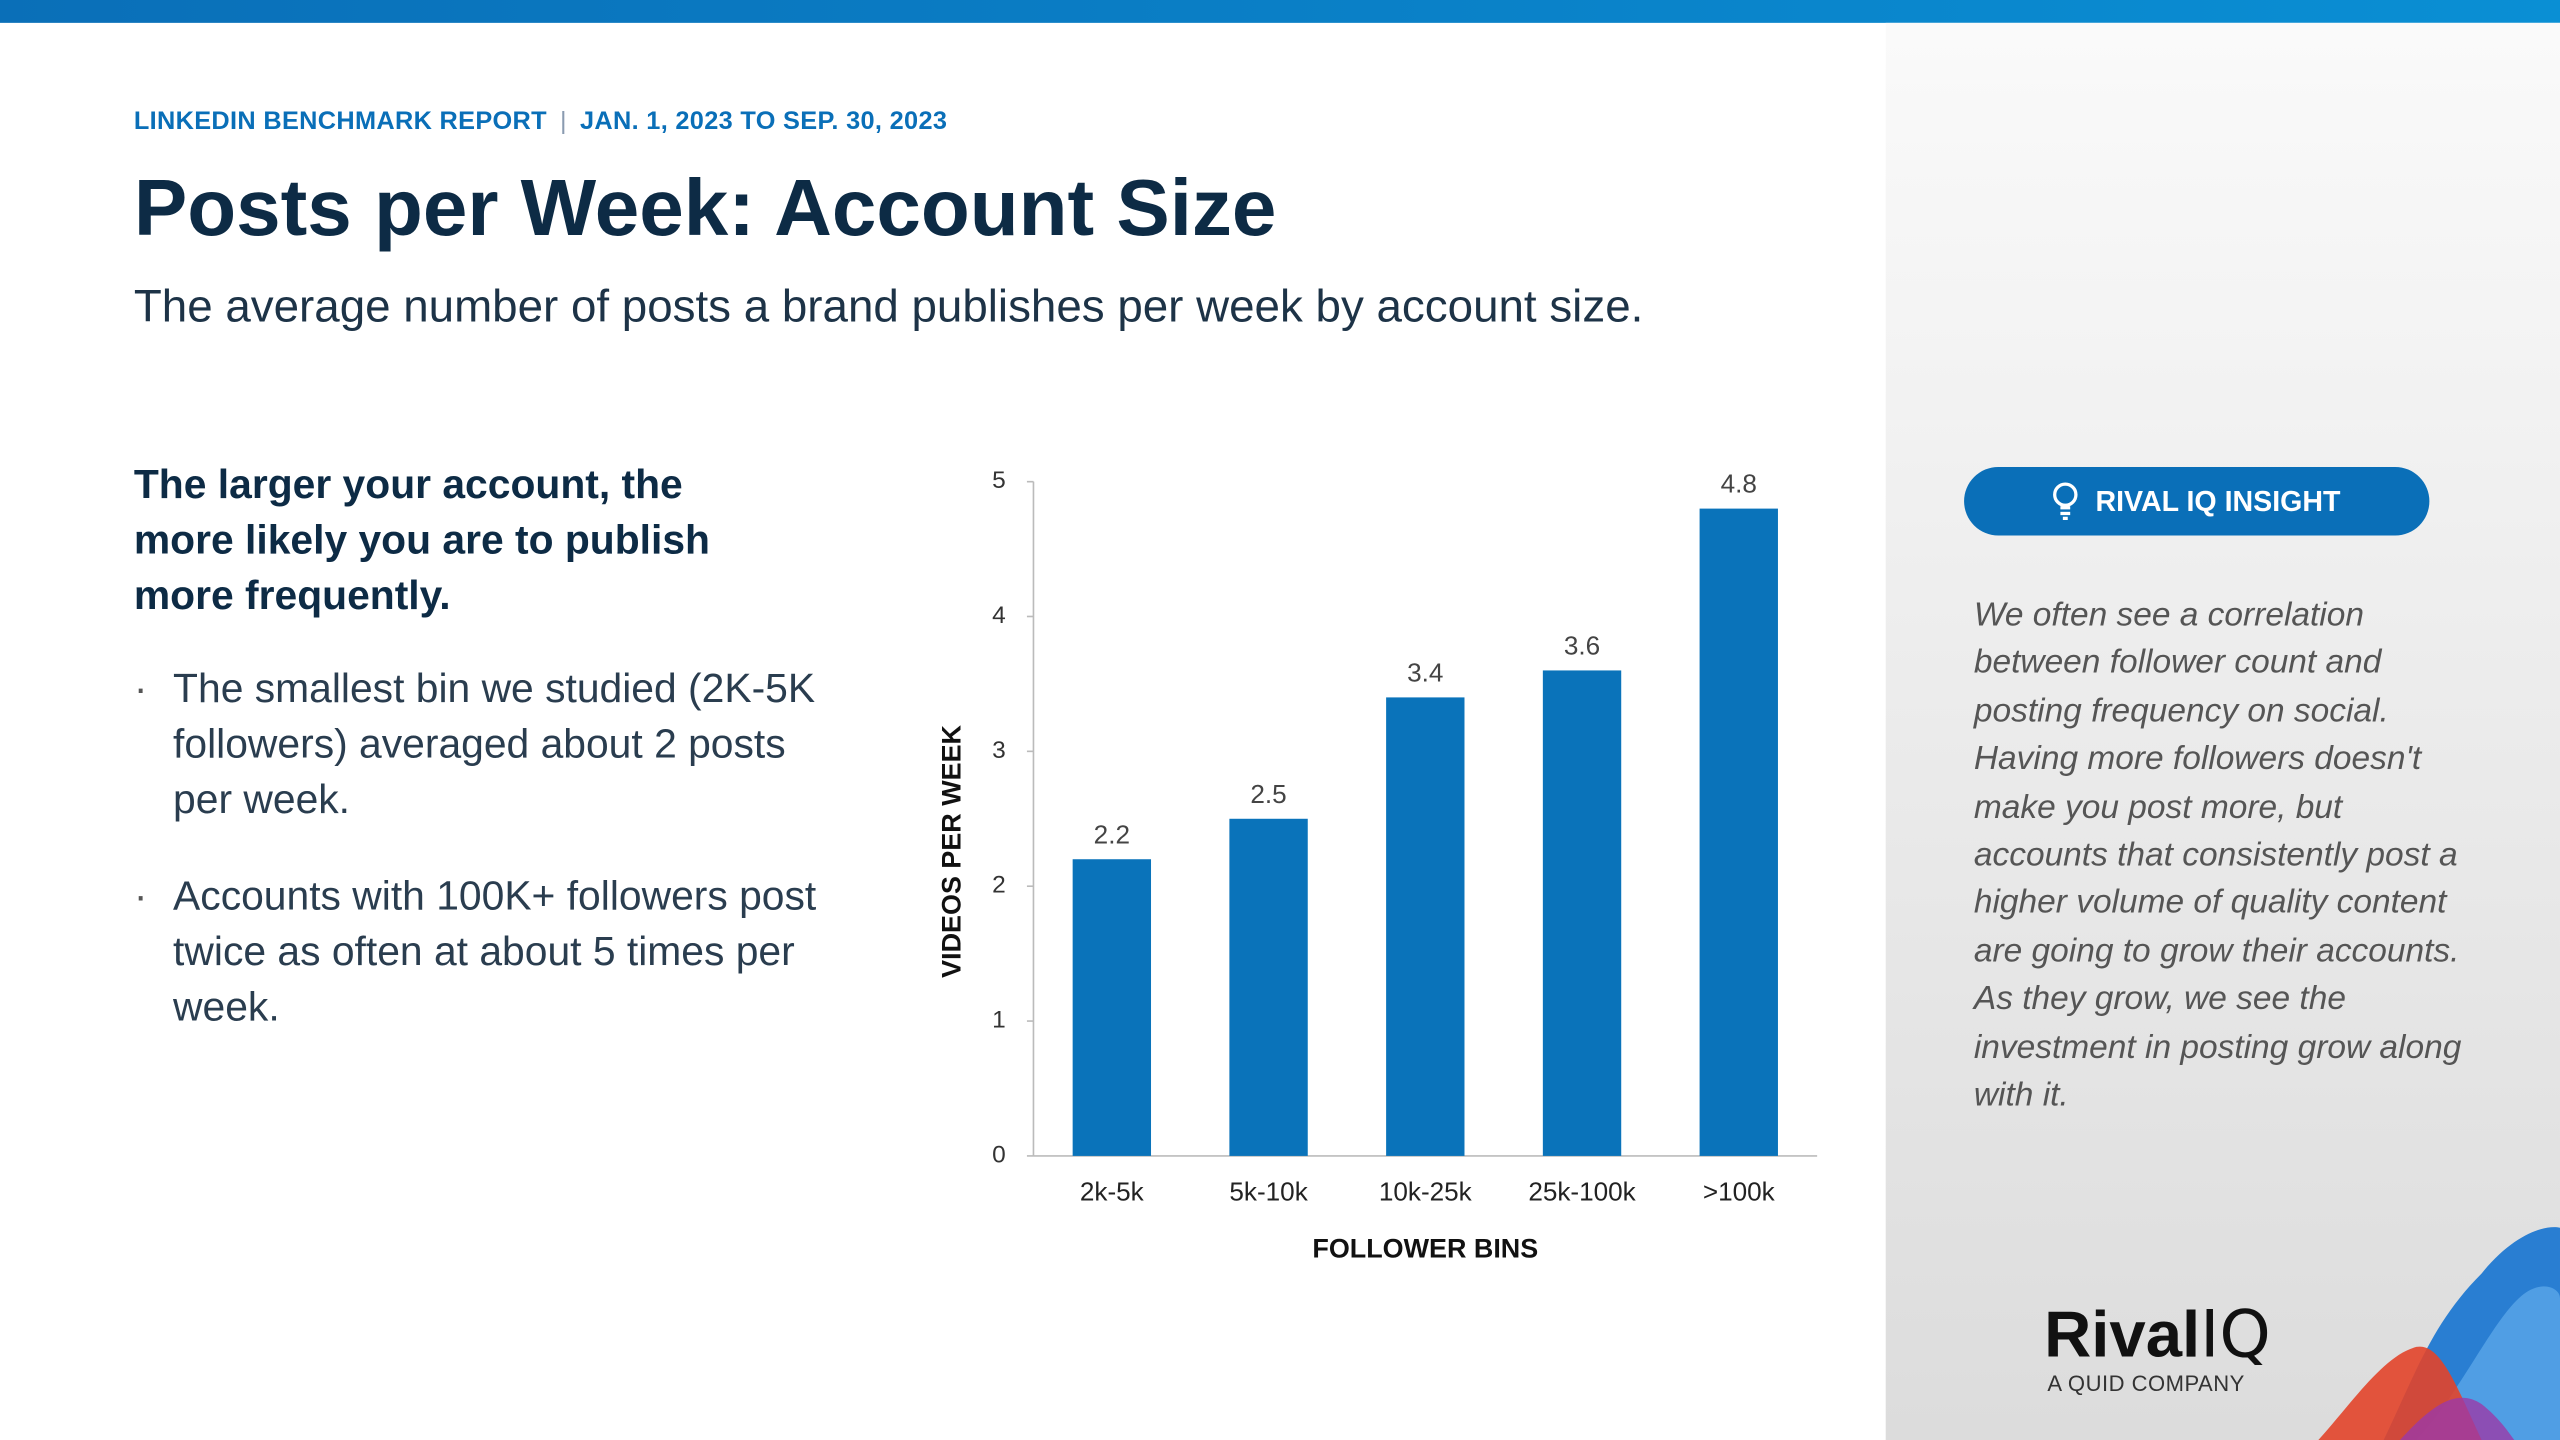 This screenshot has width=2560, height=1440. Describe the element at coordinates (999, 885) in the screenshot. I see `y-tick-label: 2` at that location.